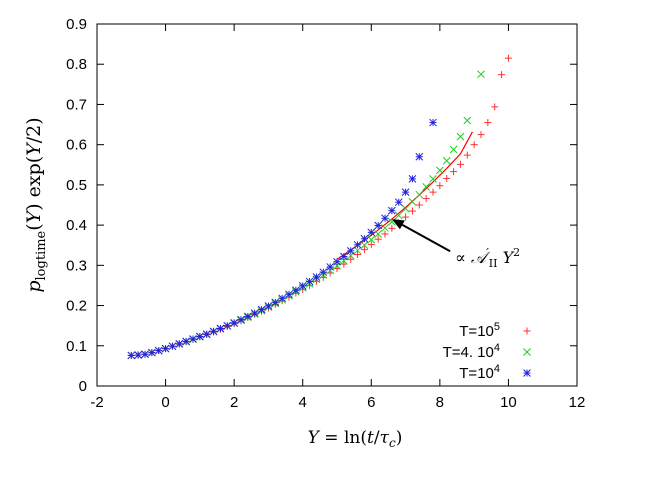 This screenshot has height=498, width=664. What do you see at coordinates (487, 258) in the screenshot?
I see `annotation-label: ∝ 𝒜′II Y2` at bounding box center [487, 258].